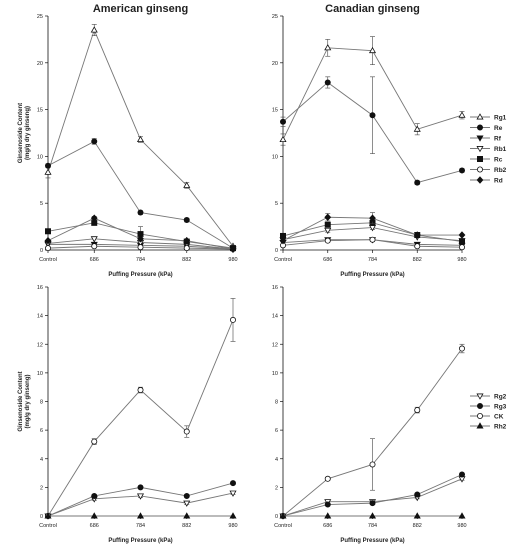  What do you see at coordinates (372, 495) in the screenshot?
I see `series-rg3` at bounding box center [372, 495].